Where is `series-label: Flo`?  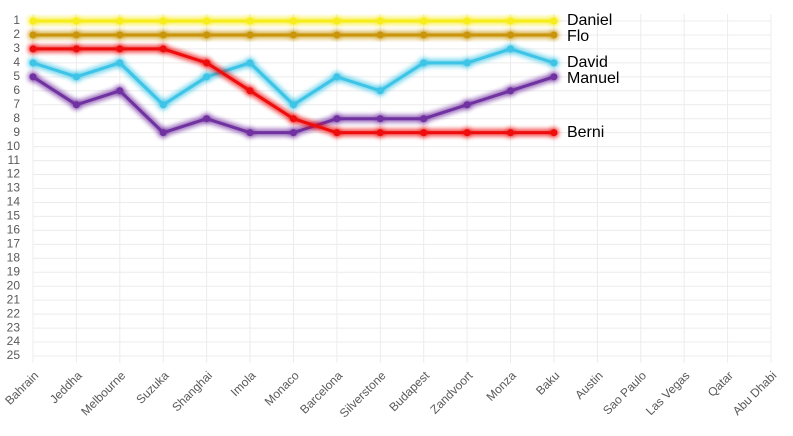 series-label: Flo is located at coordinates (578, 36).